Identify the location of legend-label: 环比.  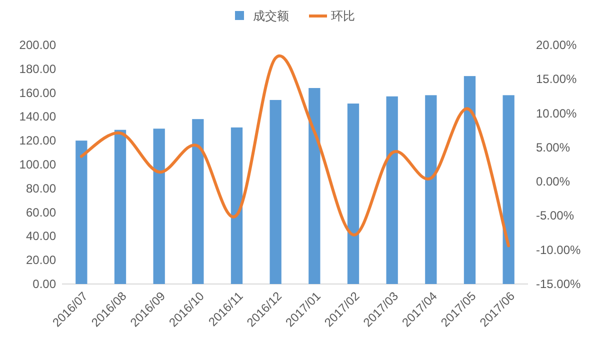
(343, 16).